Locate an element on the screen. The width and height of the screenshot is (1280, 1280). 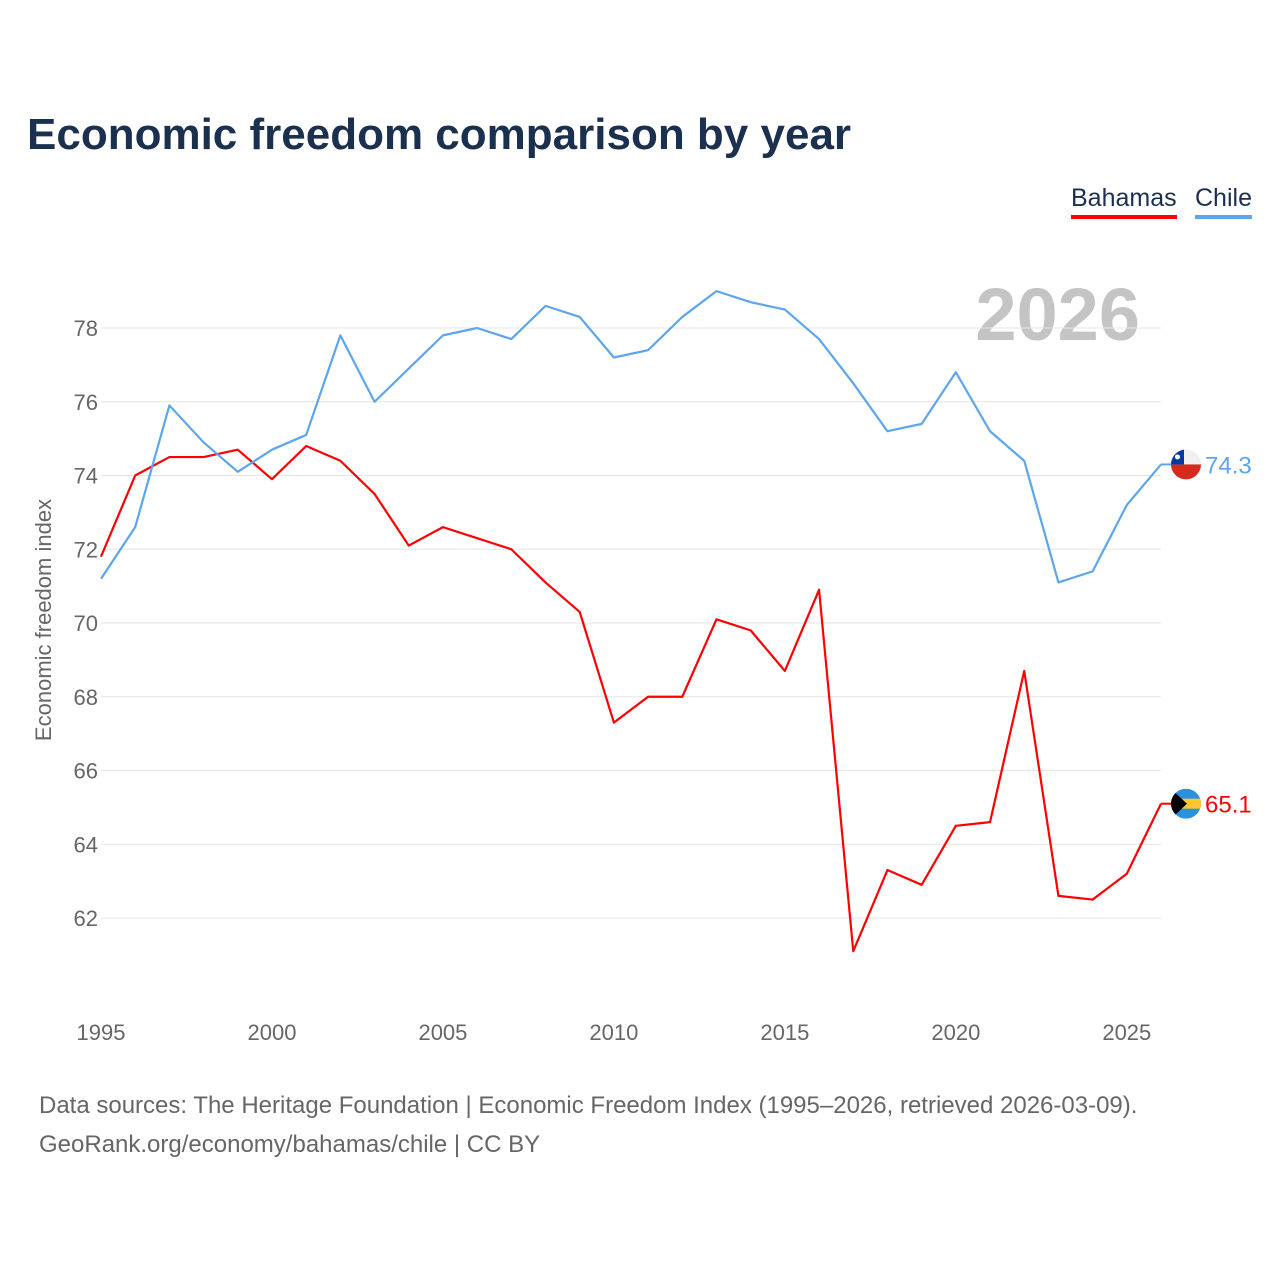
bahamas-flag-icon is located at coordinates (1186, 803).